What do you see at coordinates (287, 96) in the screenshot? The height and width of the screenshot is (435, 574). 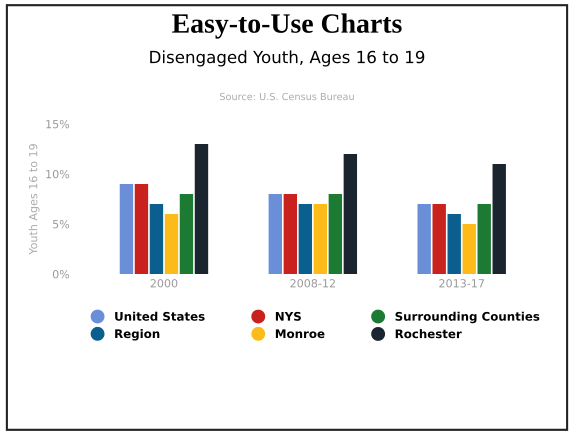 I see `source-note: Source: U.S. Census Bureau` at bounding box center [287, 96].